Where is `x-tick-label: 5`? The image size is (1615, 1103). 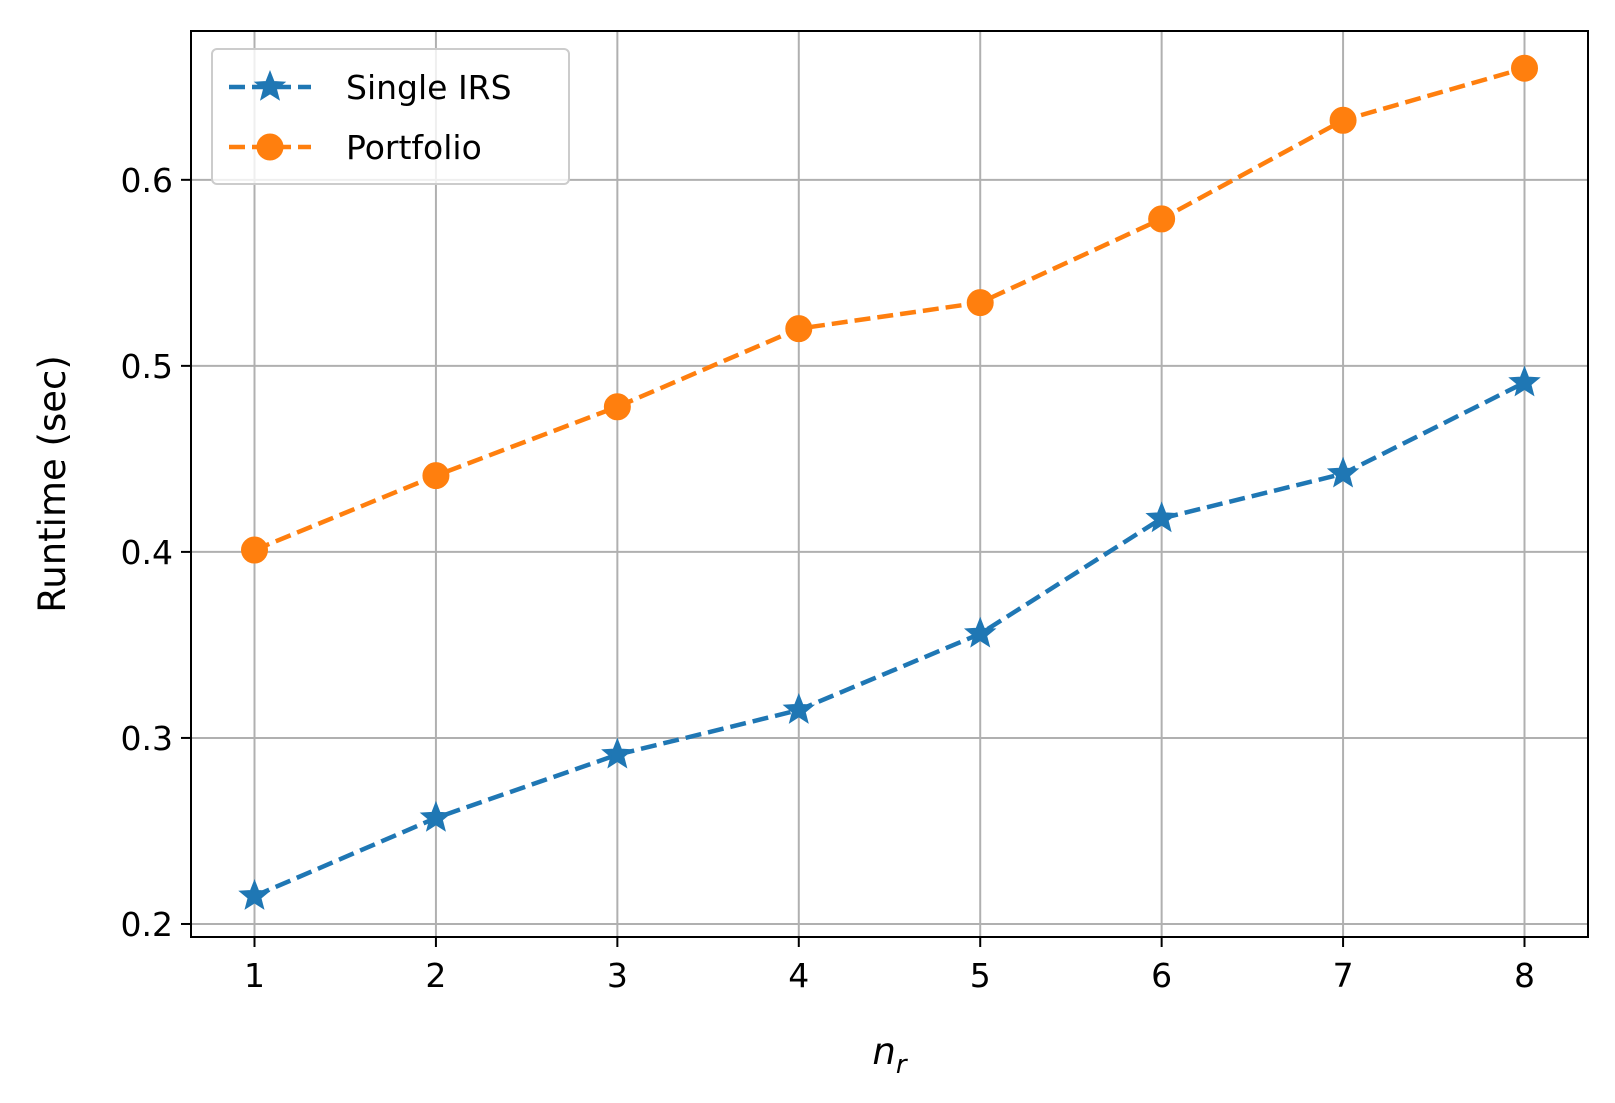 x-tick-label: 5 is located at coordinates (980, 975).